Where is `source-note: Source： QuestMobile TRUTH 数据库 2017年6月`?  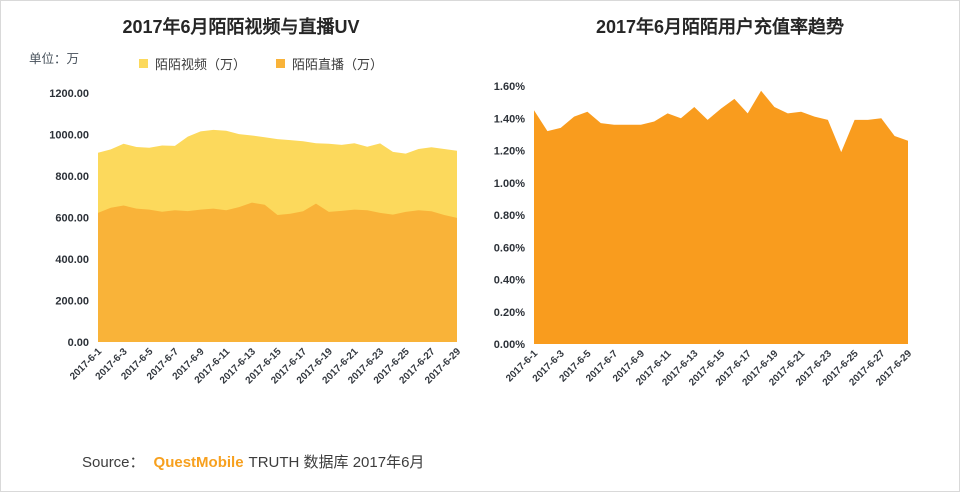 source-note: Source： QuestMobile TRUTH 数据库 2017年6月 is located at coordinates (253, 461).